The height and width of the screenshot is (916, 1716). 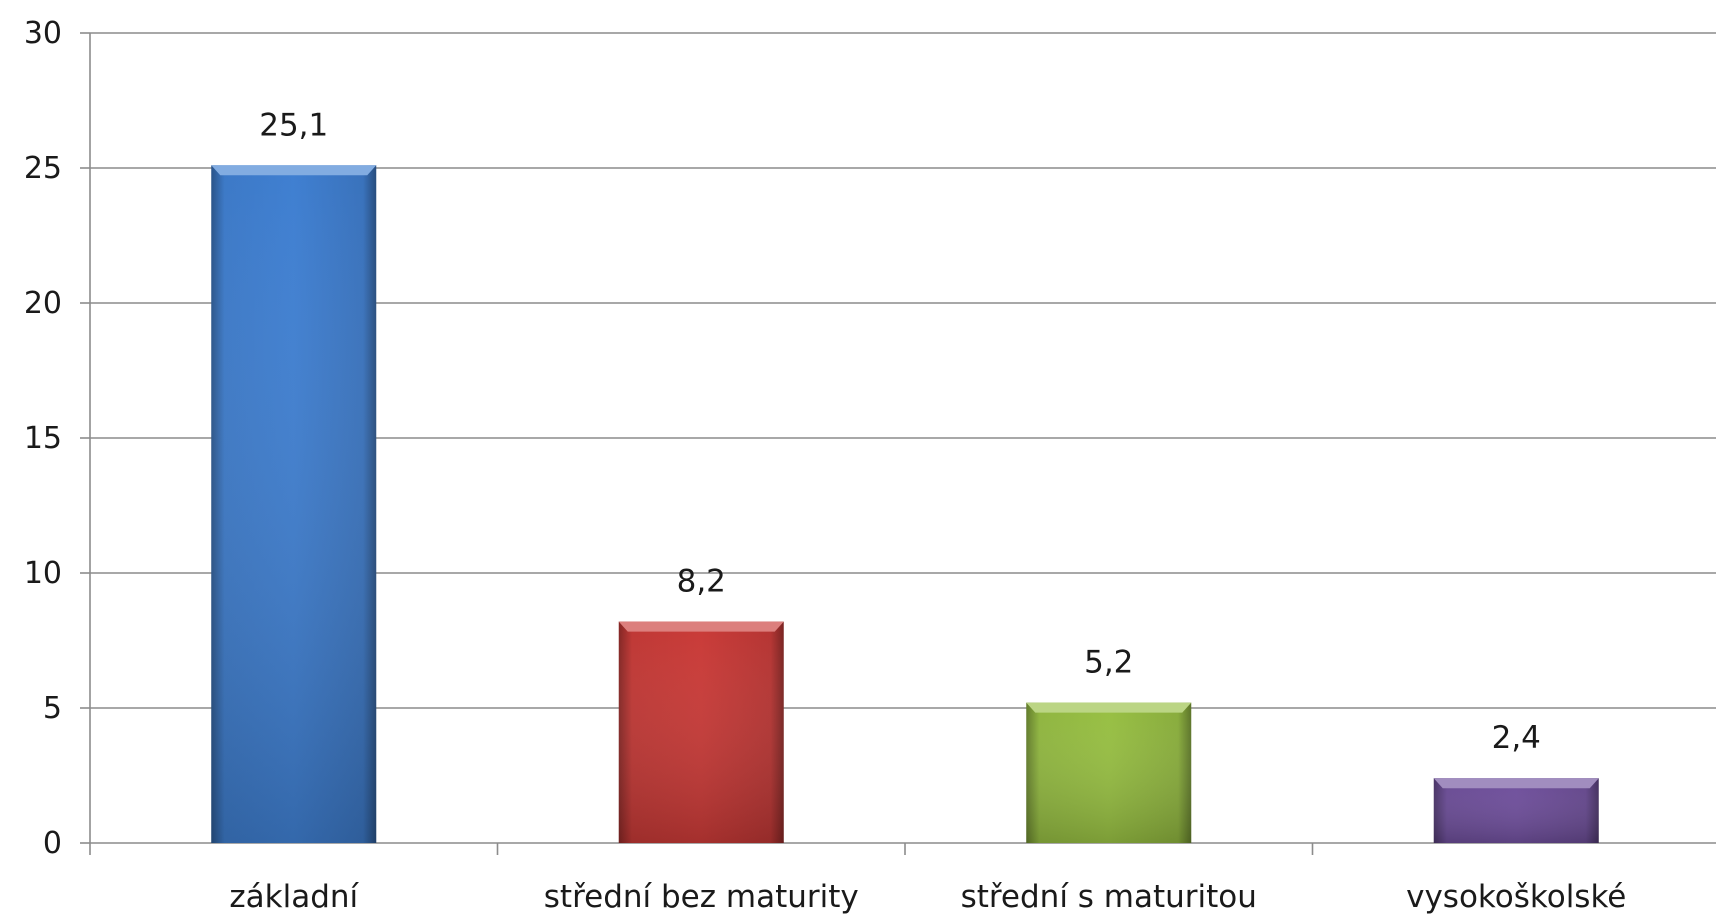 I want to click on y-tick-label: 5, so click(x=52, y=708).